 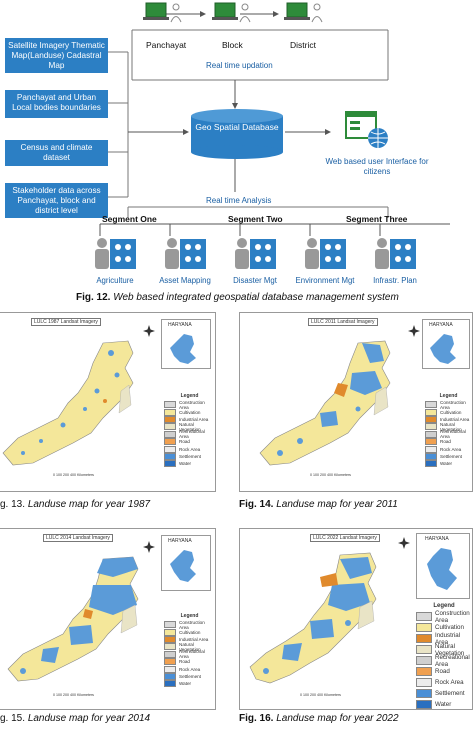 I want to click on landuse-map-1987, so click(x=68, y=403).